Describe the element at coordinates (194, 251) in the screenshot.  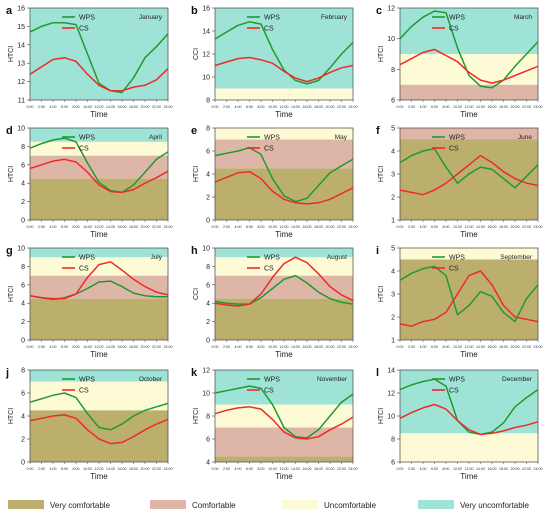
I see `panel-letter: h` at that location.